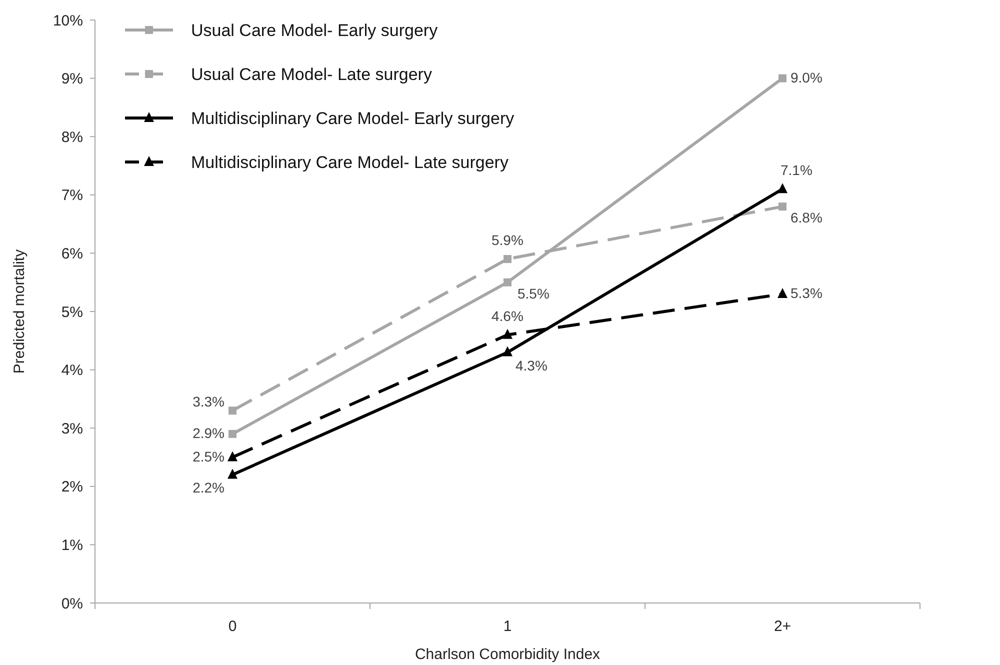  Describe the element at coordinates (507, 654) in the screenshot. I see `x-axis-title: Charlson Comorbidity Index` at that location.